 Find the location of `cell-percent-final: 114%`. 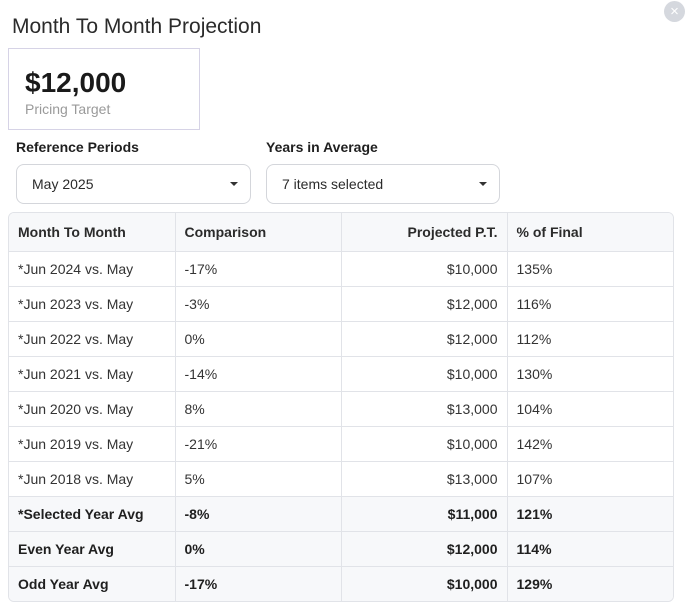

cell-percent-final: 114% is located at coordinates (590, 549).